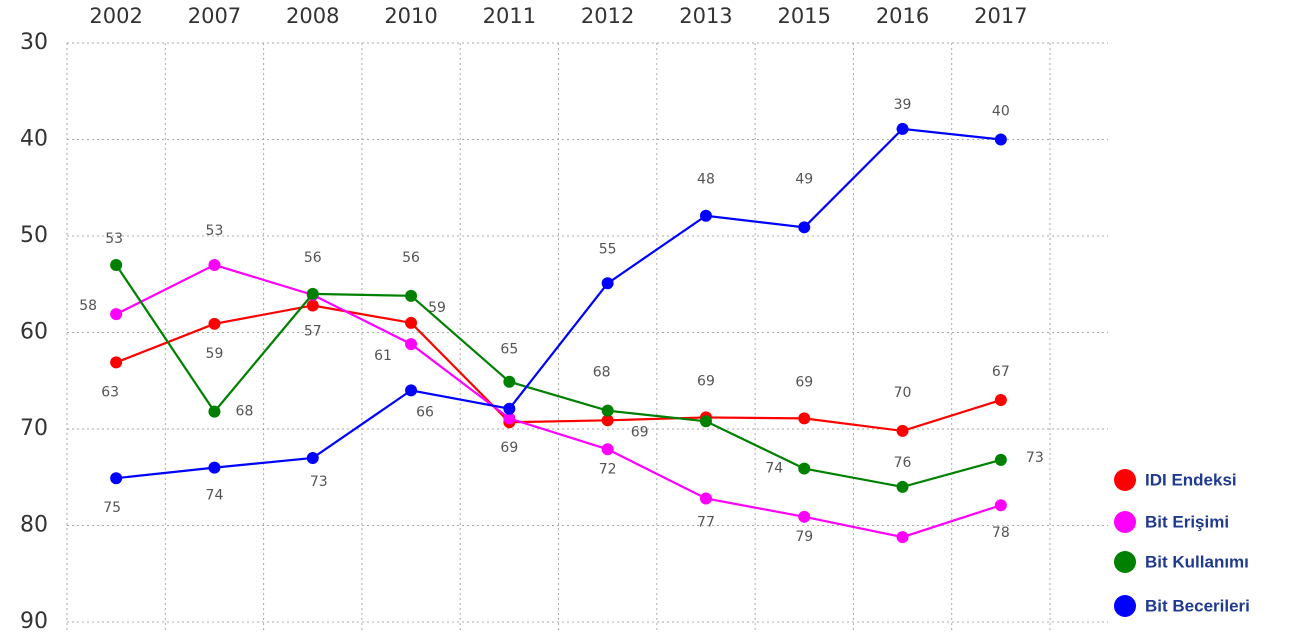 The height and width of the screenshot is (641, 1315). What do you see at coordinates (1001, 533) in the screenshot?
I see `data-label: 78` at bounding box center [1001, 533].